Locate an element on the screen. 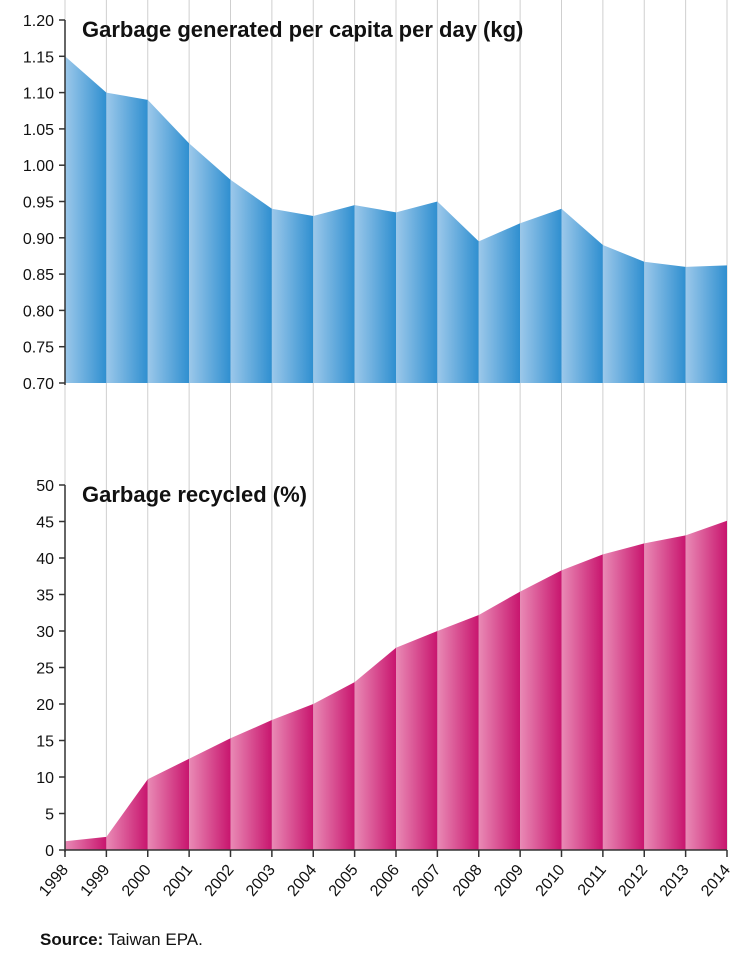  x-tick-label: 2005 is located at coordinates (344, 881).